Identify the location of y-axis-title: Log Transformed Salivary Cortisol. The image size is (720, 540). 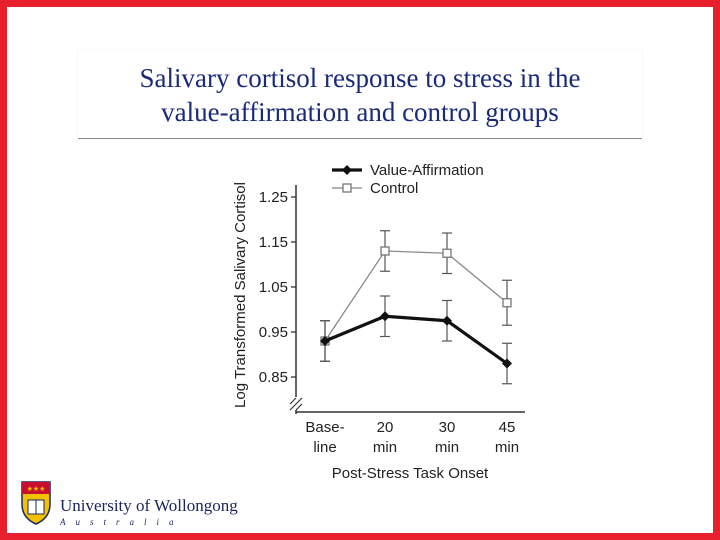
(240, 295).